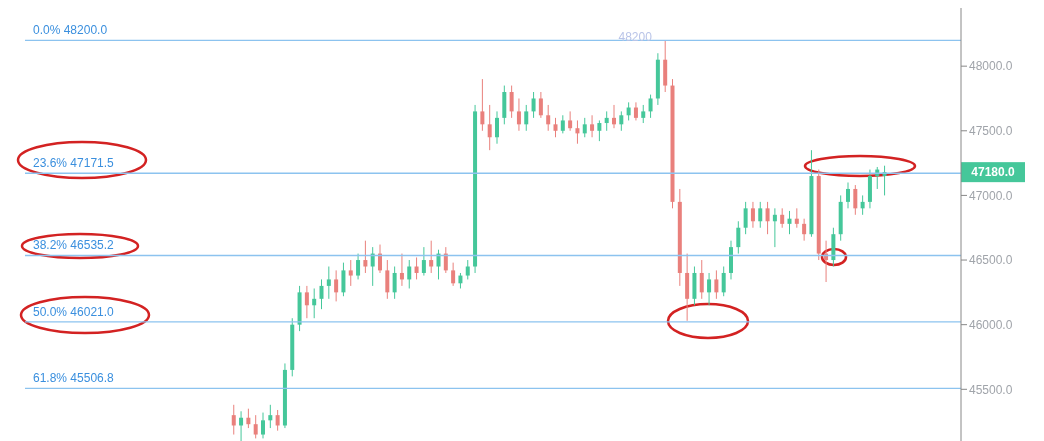  What do you see at coordinates (74, 378) in the screenshot?
I see `ref-line-label: 61.8% 45506.8` at bounding box center [74, 378].